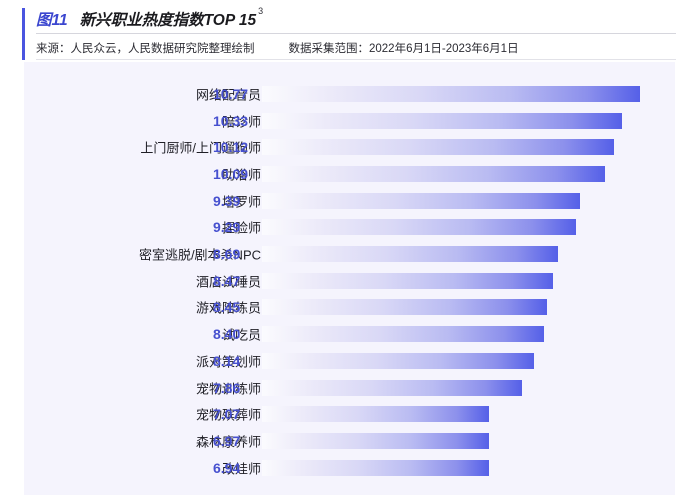  I want to click on bar-category-label: 派对策划师, so click(228, 362).